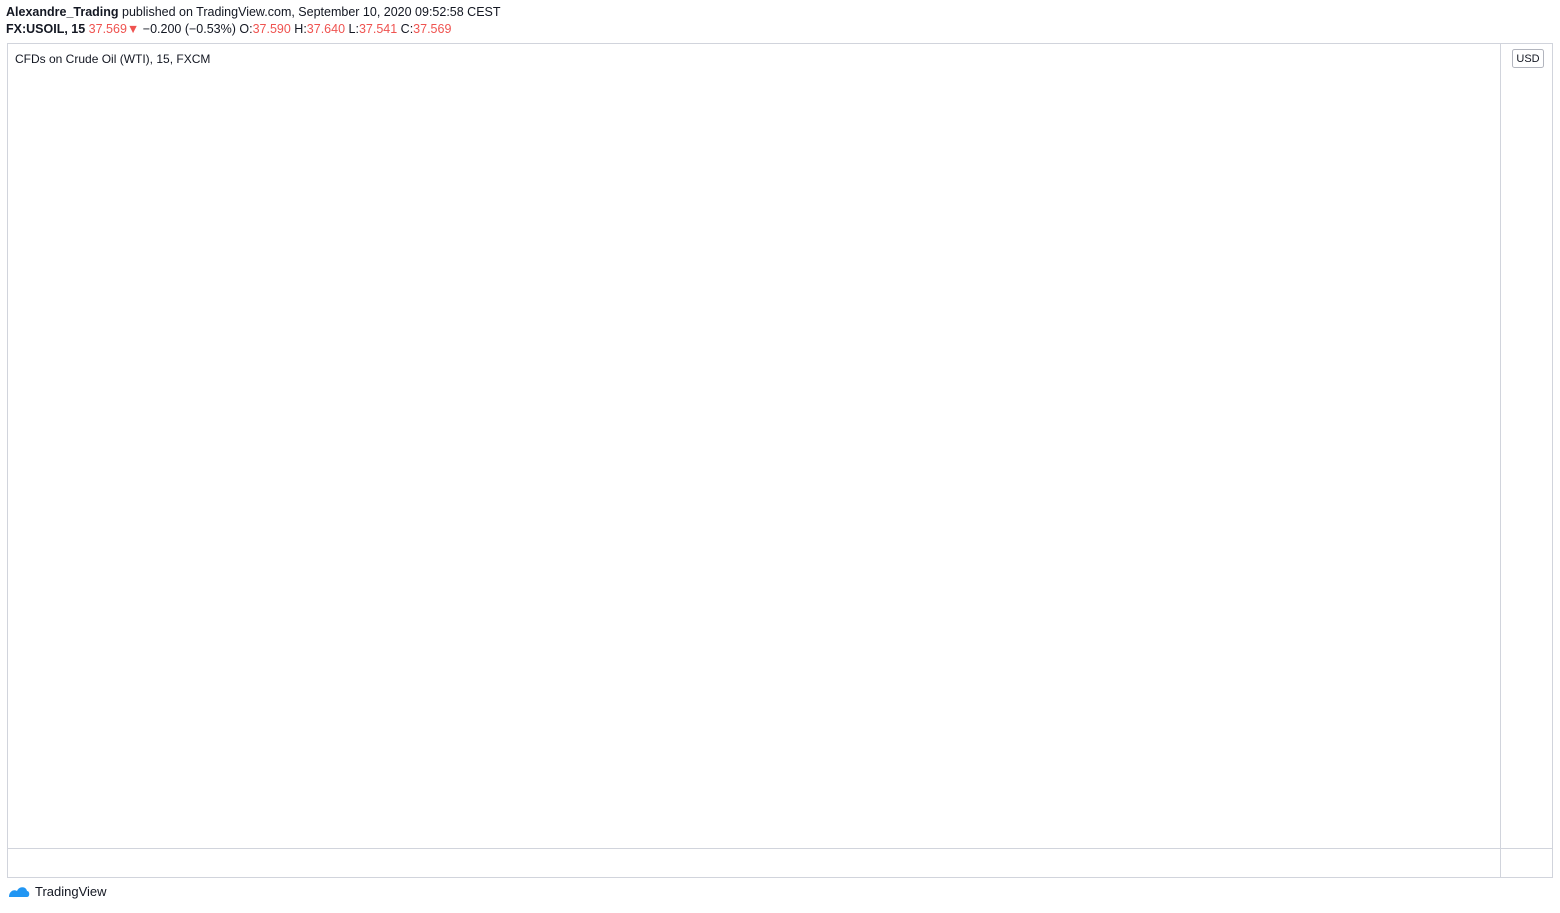 This screenshot has height=913, width=1560. What do you see at coordinates (326, 29) in the screenshot?
I see `ohlc-value: 37.640` at bounding box center [326, 29].